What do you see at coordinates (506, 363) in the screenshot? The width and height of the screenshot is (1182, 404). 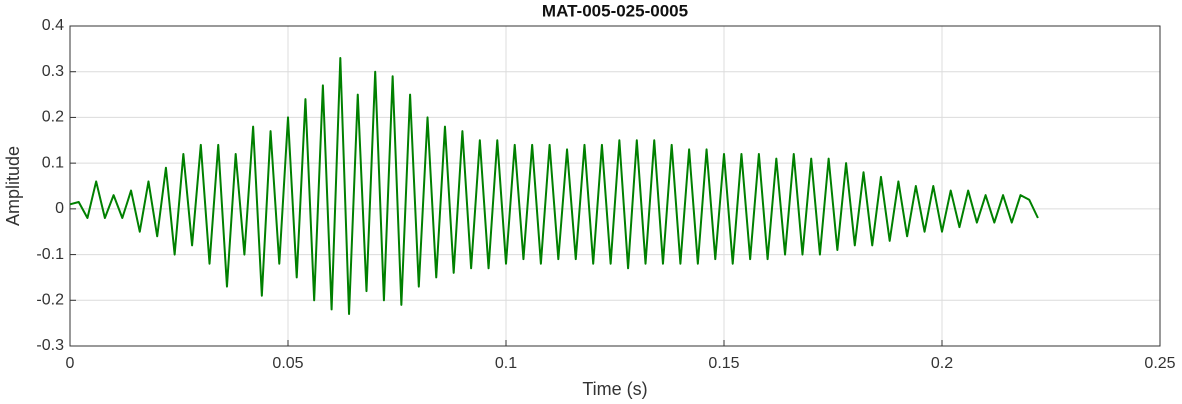 I see `x-tick-label: 0.1` at bounding box center [506, 363].